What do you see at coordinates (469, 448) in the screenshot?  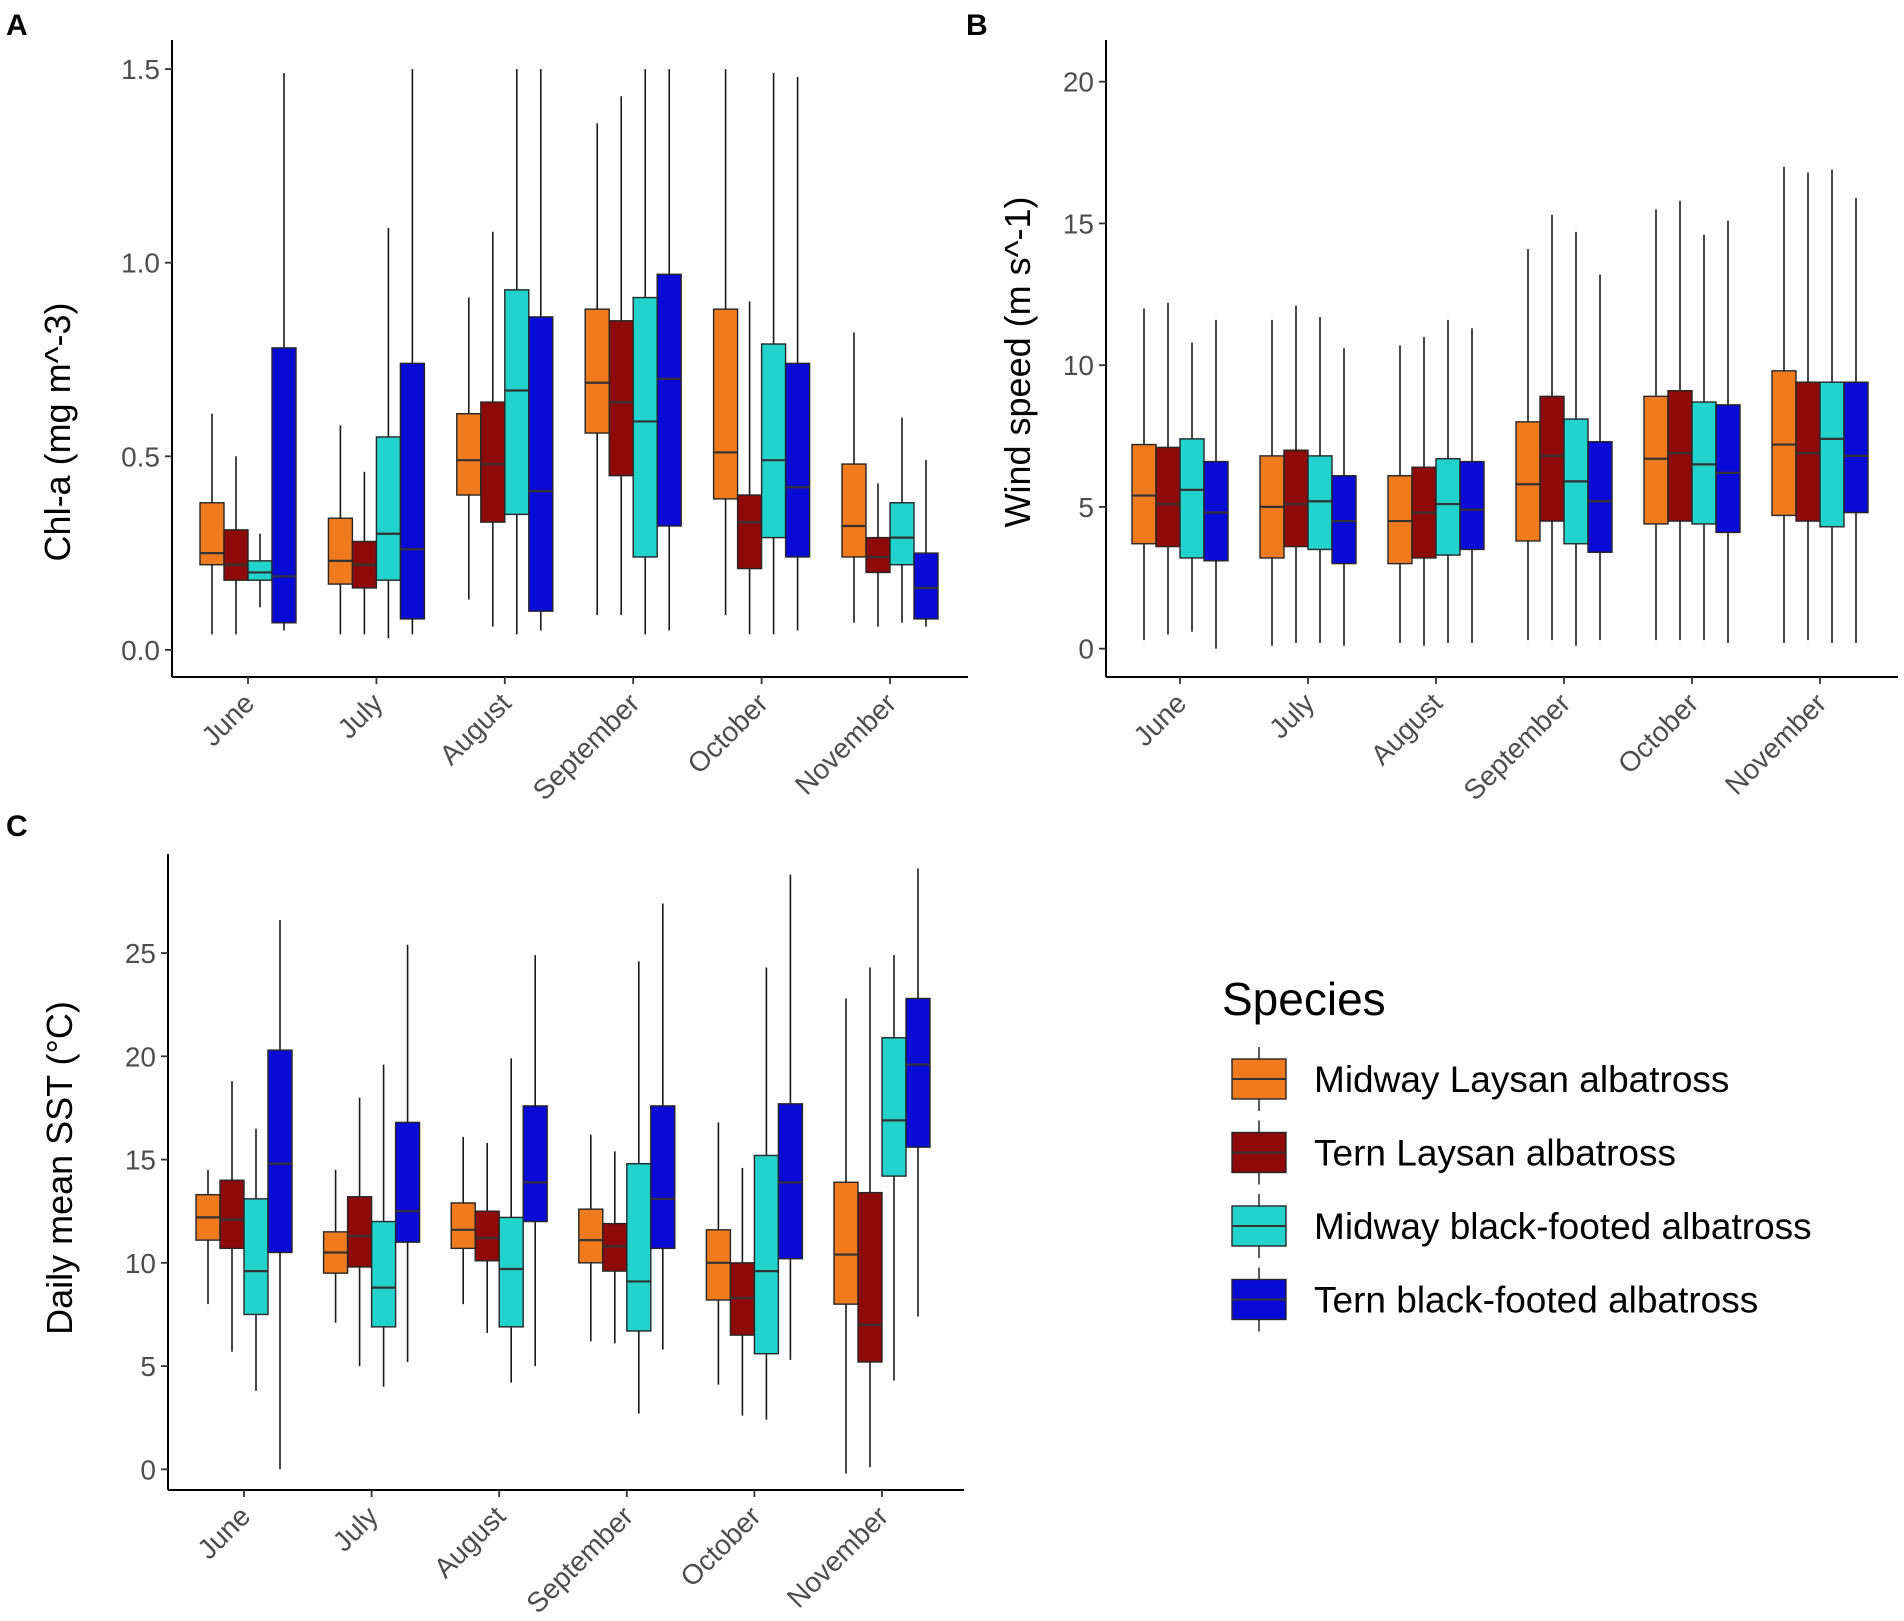 I see `box-a-august-s0` at bounding box center [469, 448].